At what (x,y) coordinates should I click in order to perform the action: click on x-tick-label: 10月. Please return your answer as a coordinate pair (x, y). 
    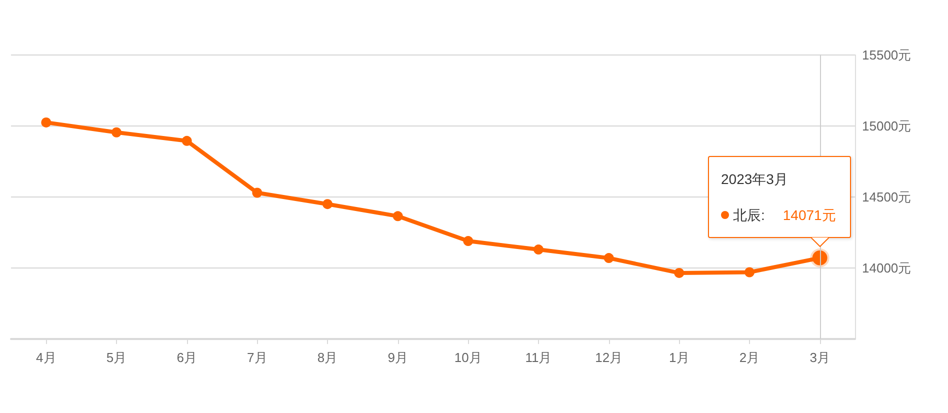
    Looking at the image, I should click on (468, 357).